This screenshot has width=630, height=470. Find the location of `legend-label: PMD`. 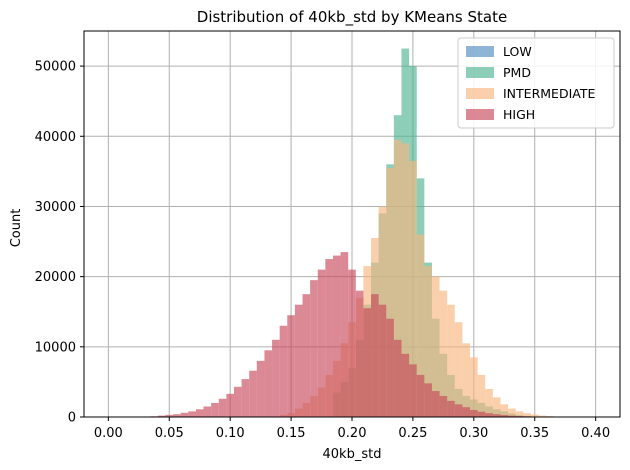

legend-label: PMD is located at coordinates (517, 72).